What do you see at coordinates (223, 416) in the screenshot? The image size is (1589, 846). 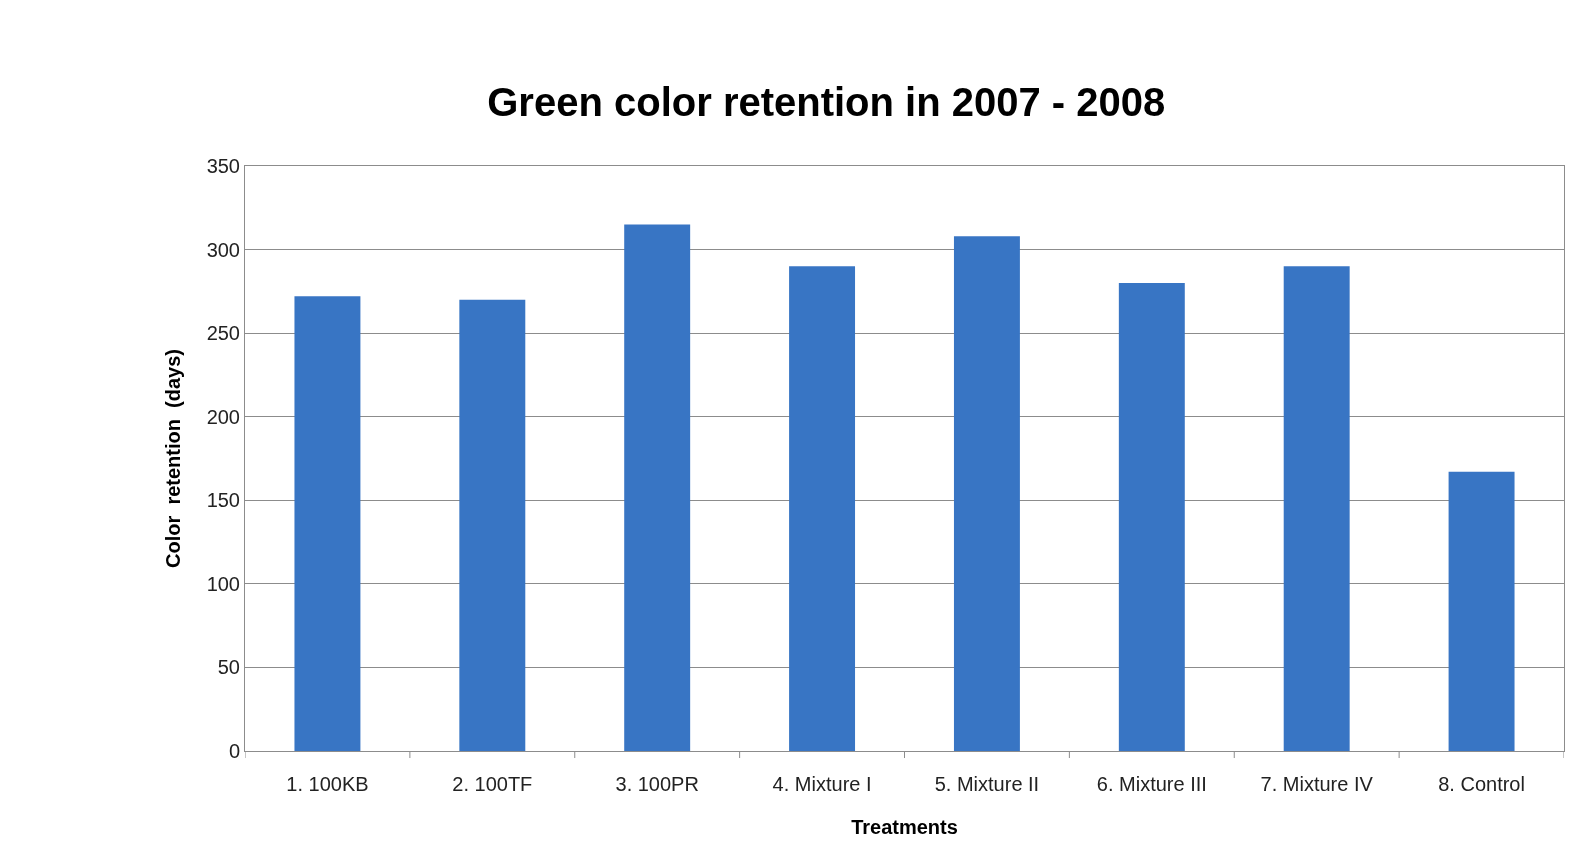 I see `y-tick-label: 200` at bounding box center [223, 416].